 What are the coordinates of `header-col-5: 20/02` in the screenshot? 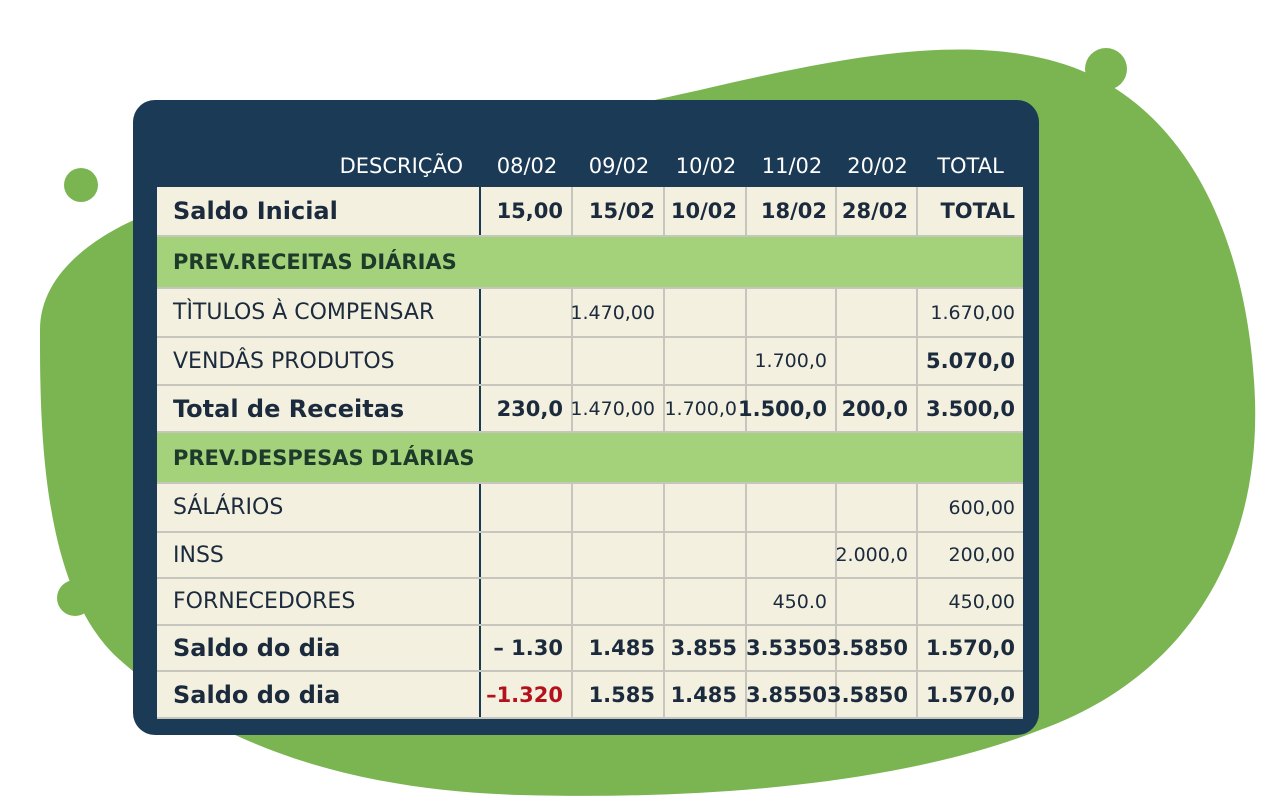 It's located at (877, 166).